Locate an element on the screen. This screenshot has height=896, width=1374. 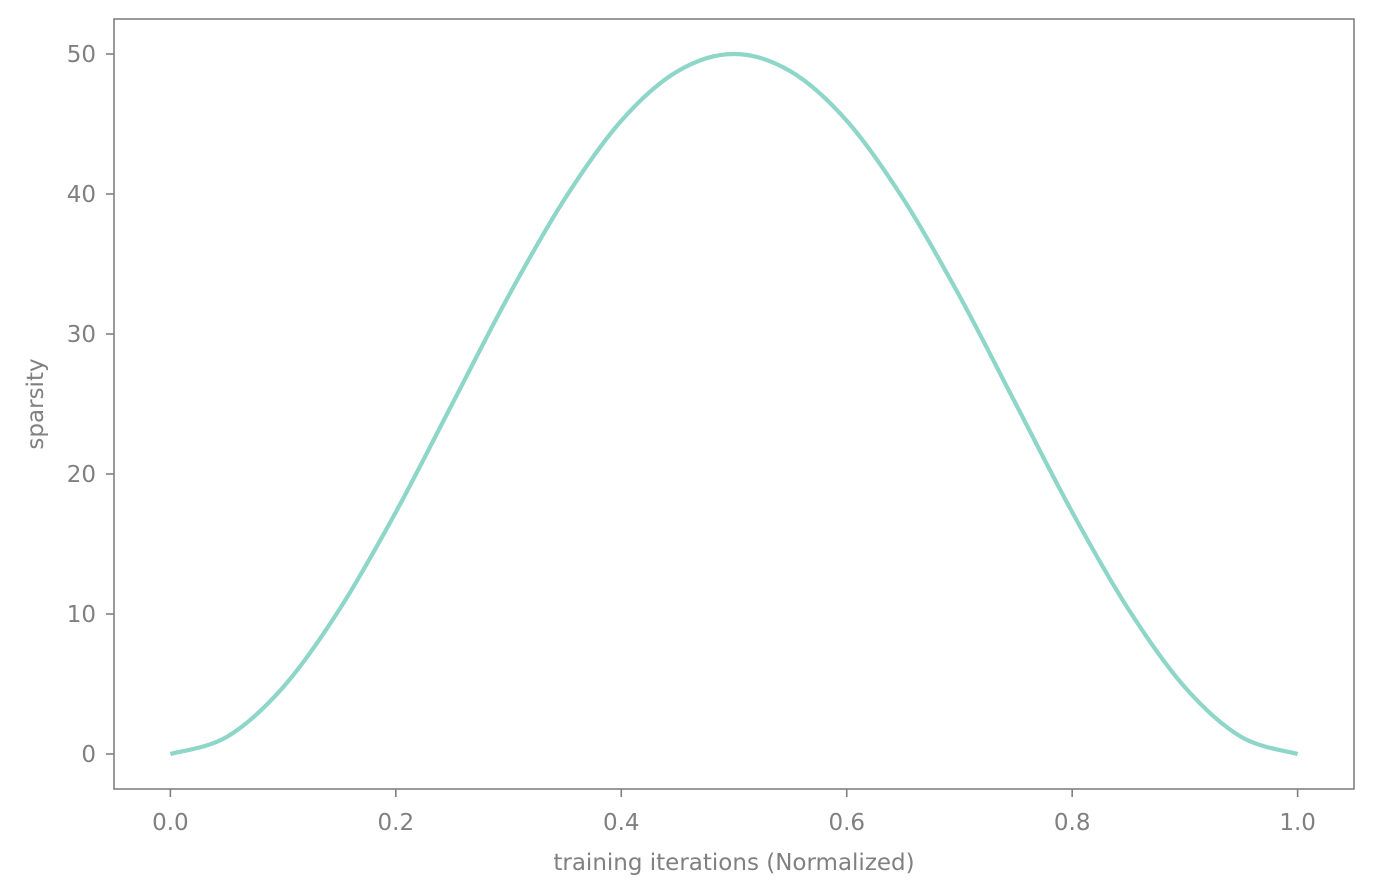
y-axis-label: sparsity is located at coordinates (36, 403).